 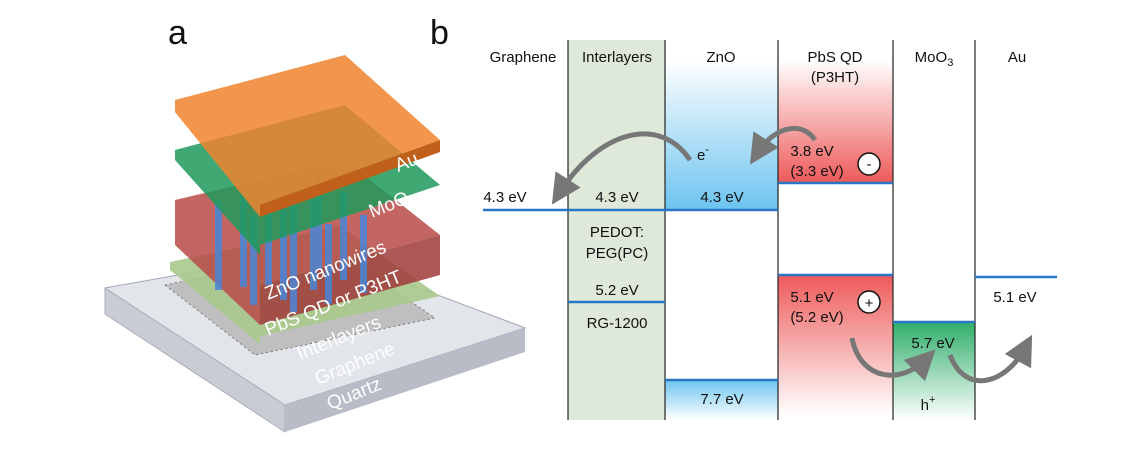 What do you see at coordinates (869, 303) in the screenshot?
I see `plus-sign: +` at bounding box center [869, 303].